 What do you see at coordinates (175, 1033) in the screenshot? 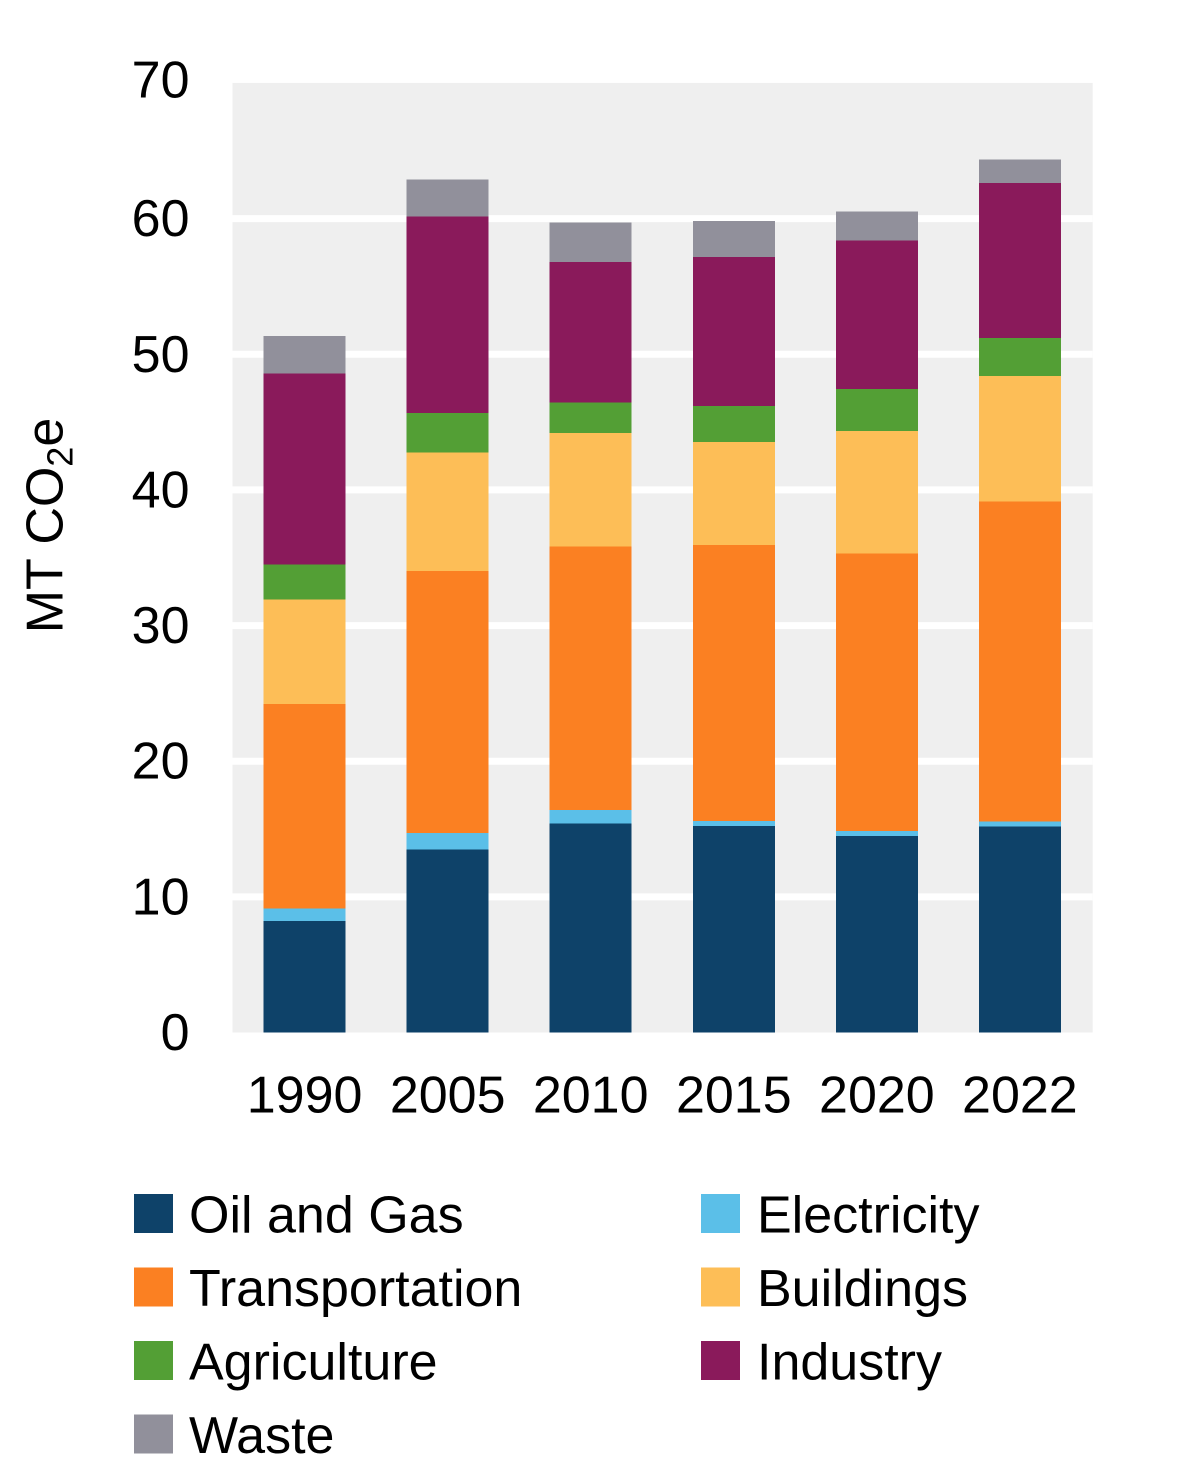
I see `svg-text: 0` at bounding box center [175, 1033].